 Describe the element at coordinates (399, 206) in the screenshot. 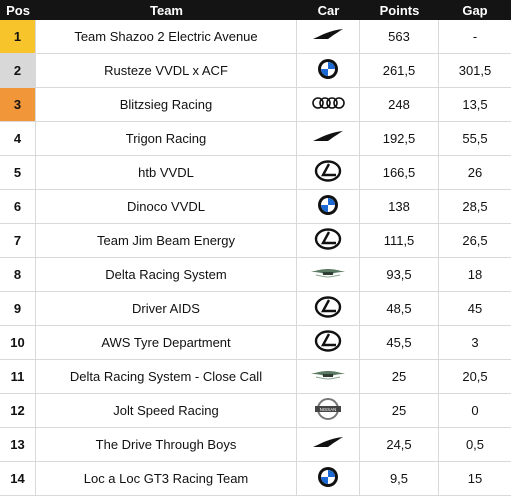

I see `points-cell: 138` at that location.